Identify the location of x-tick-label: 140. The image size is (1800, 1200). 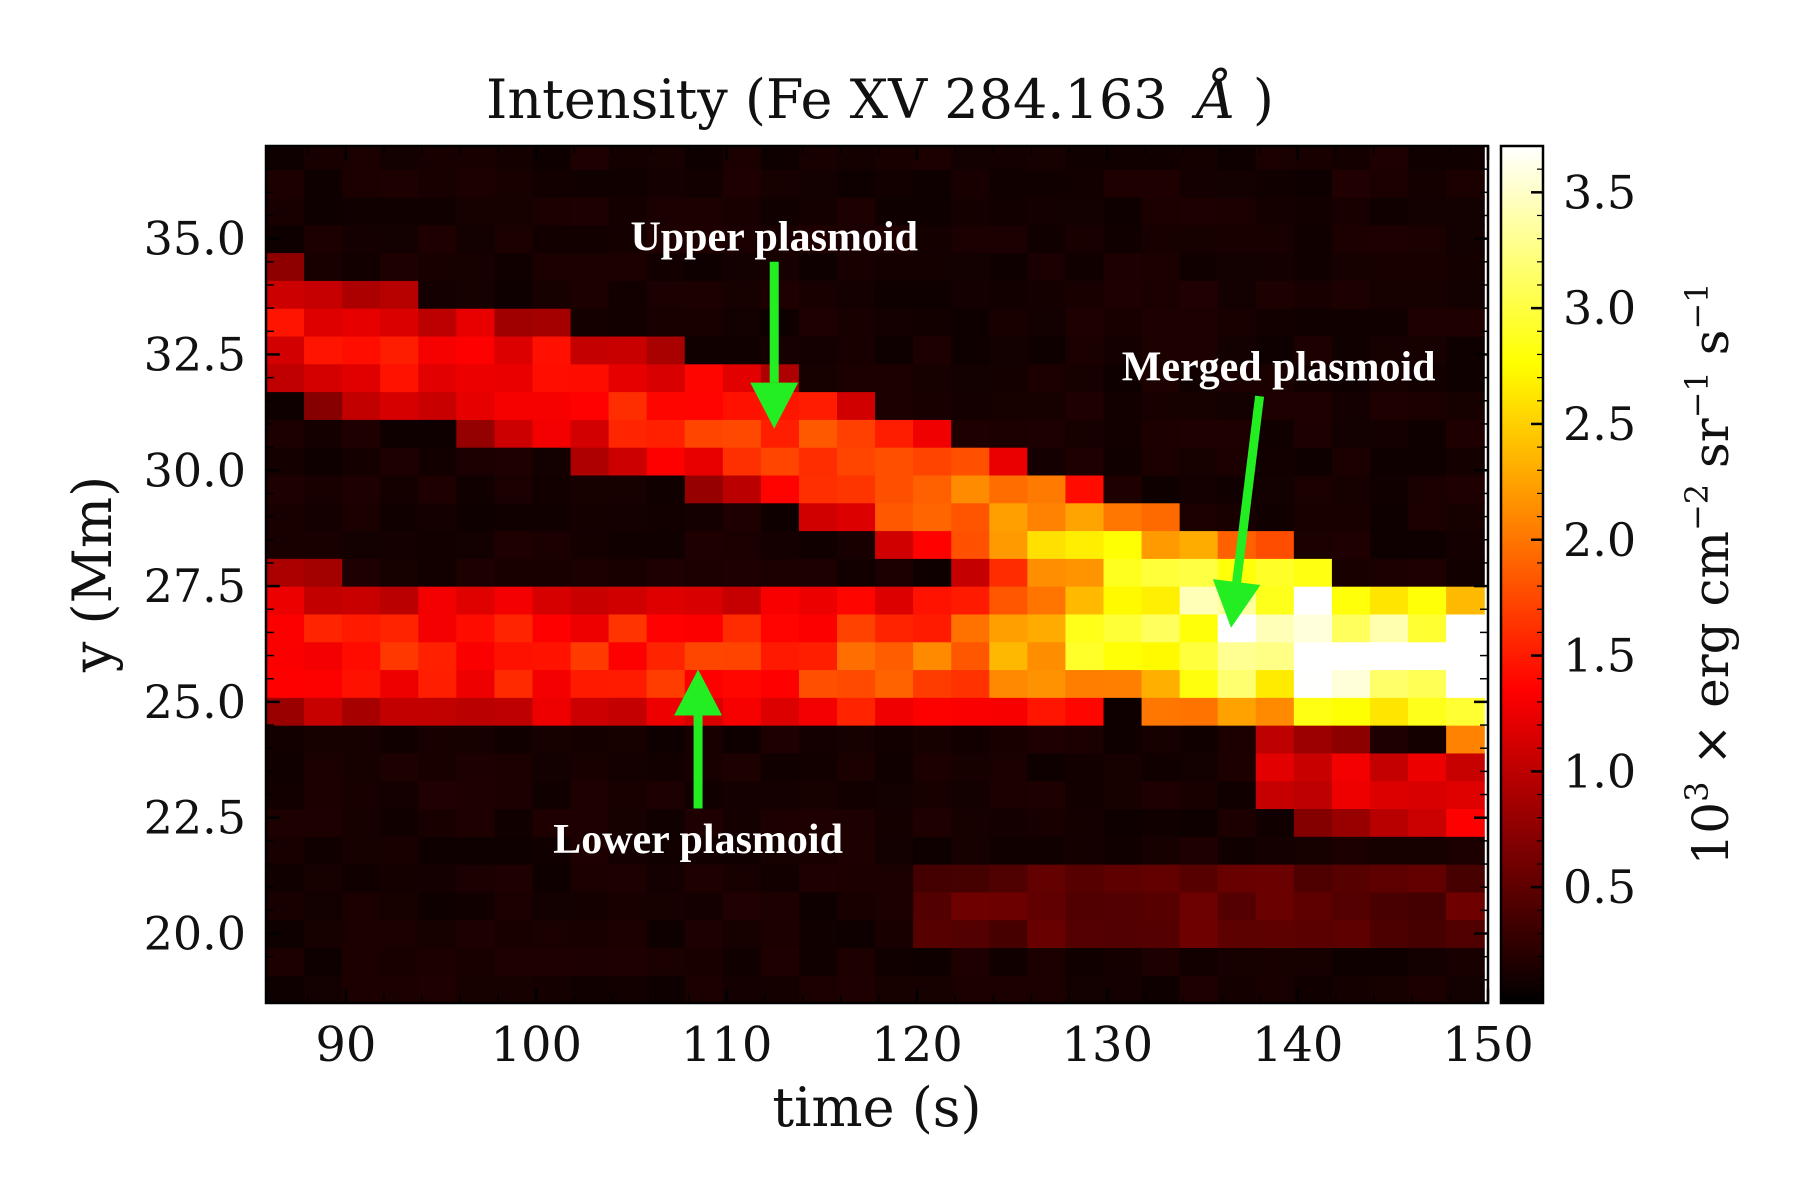
(1298, 1045).